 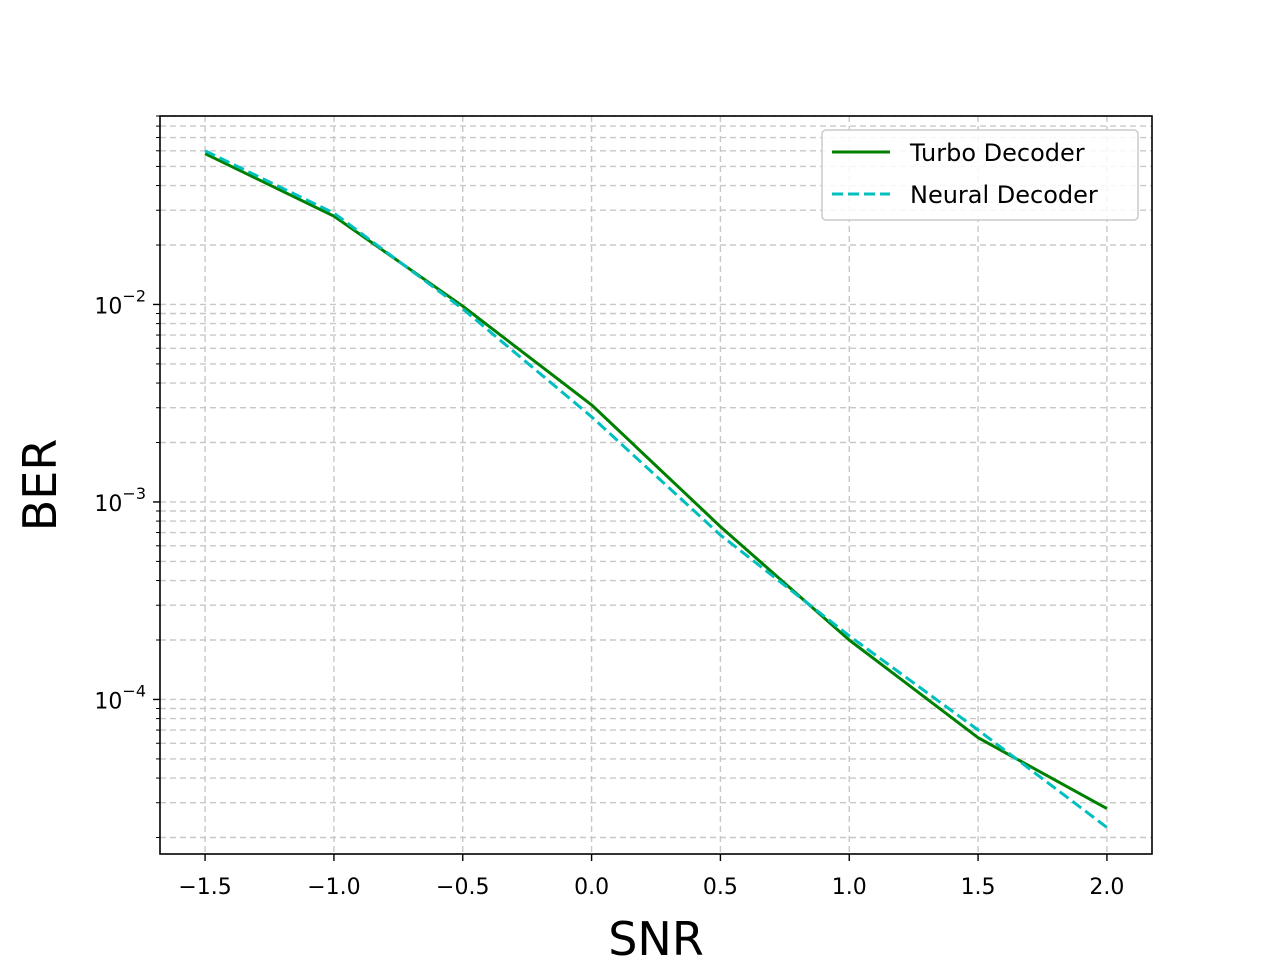 I want to click on y-tick-label: 10⁻², so click(x=120, y=302).